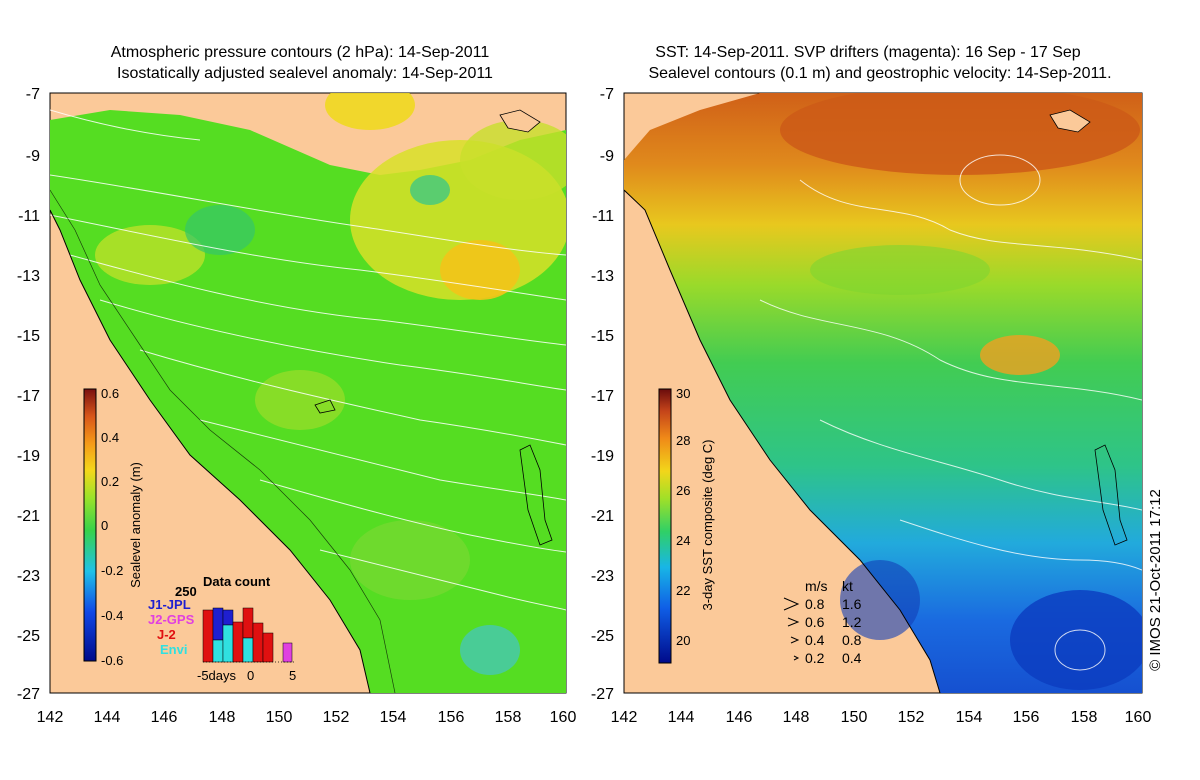 This screenshot has height=780, width=1200. Describe the element at coordinates (683, 490) in the screenshot. I see `colorbar-tick: 26` at that location.